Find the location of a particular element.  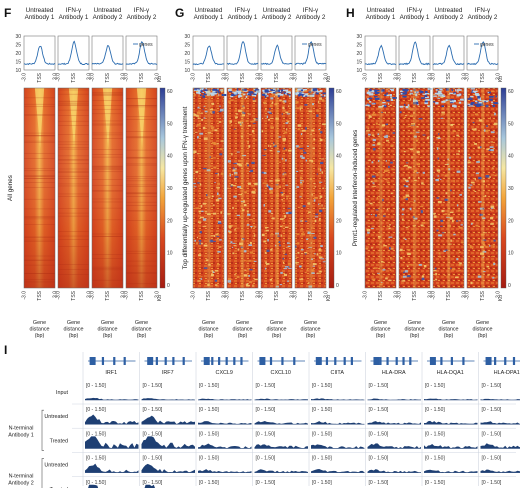

gene-model: CIITA is located at coordinates (338, 366).